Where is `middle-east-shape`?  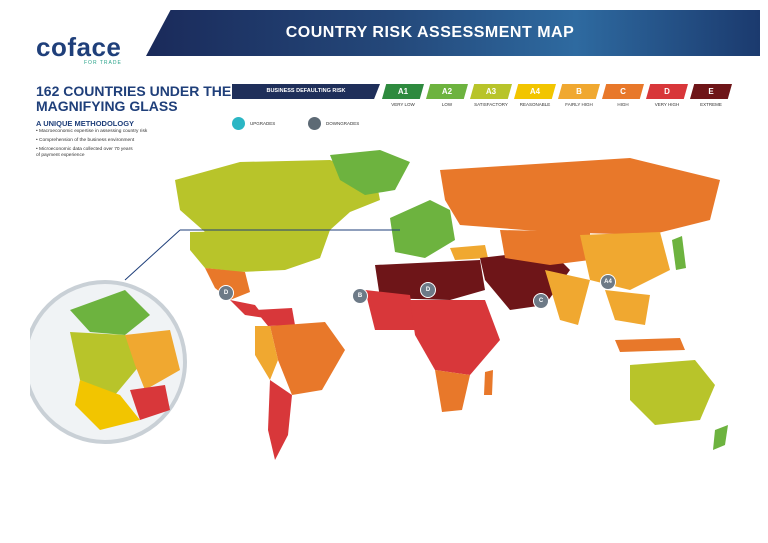
middle-east-shape is located at coordinates (525, 280).